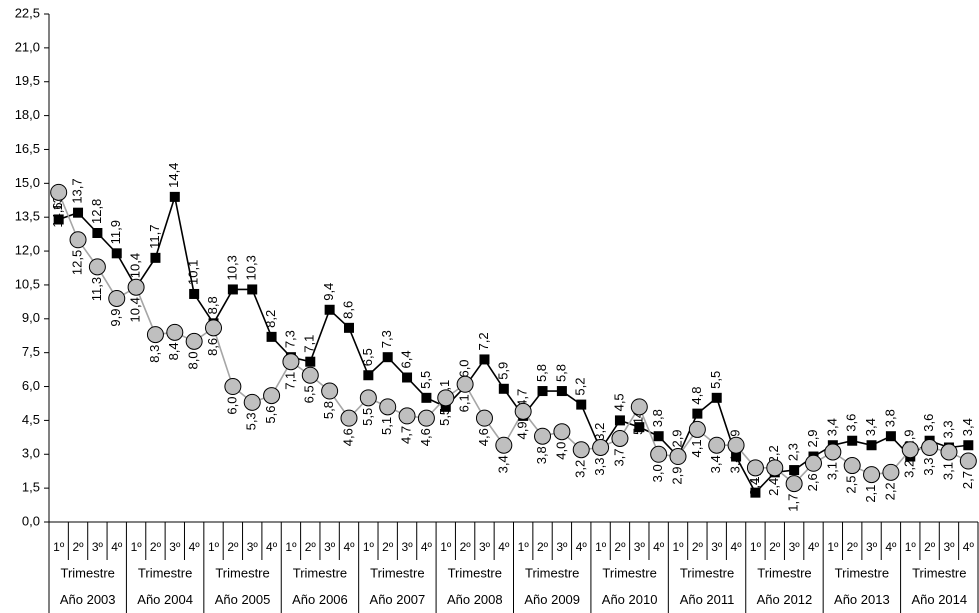  I want to click on data-label: 3,0, so click(657, 473).